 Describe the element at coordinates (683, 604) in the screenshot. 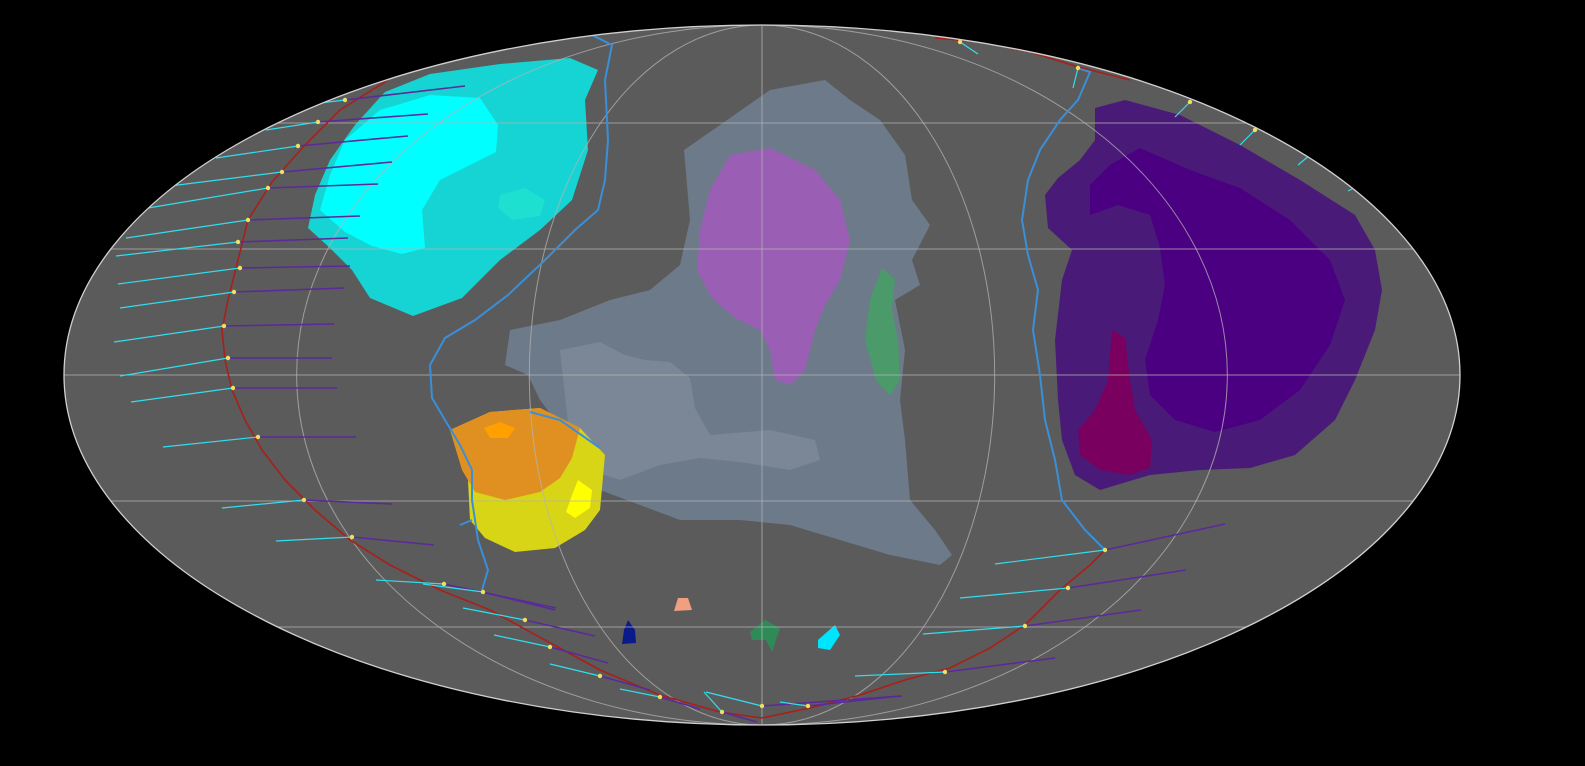

I see `salmon-fragment` at that location.